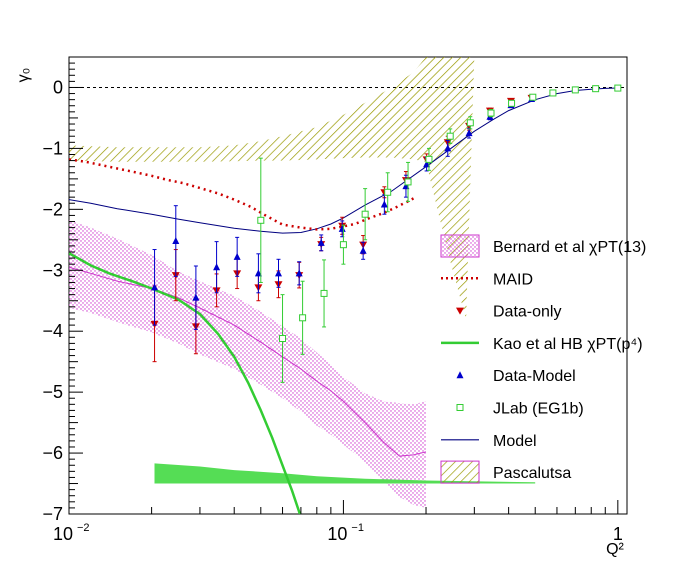 The width and height of the screenshot is (696, 577). What do you see at coordinates (52, 392) in the screenshot?
I see `y-tick-label: −5` at bounding box center [52, 392].